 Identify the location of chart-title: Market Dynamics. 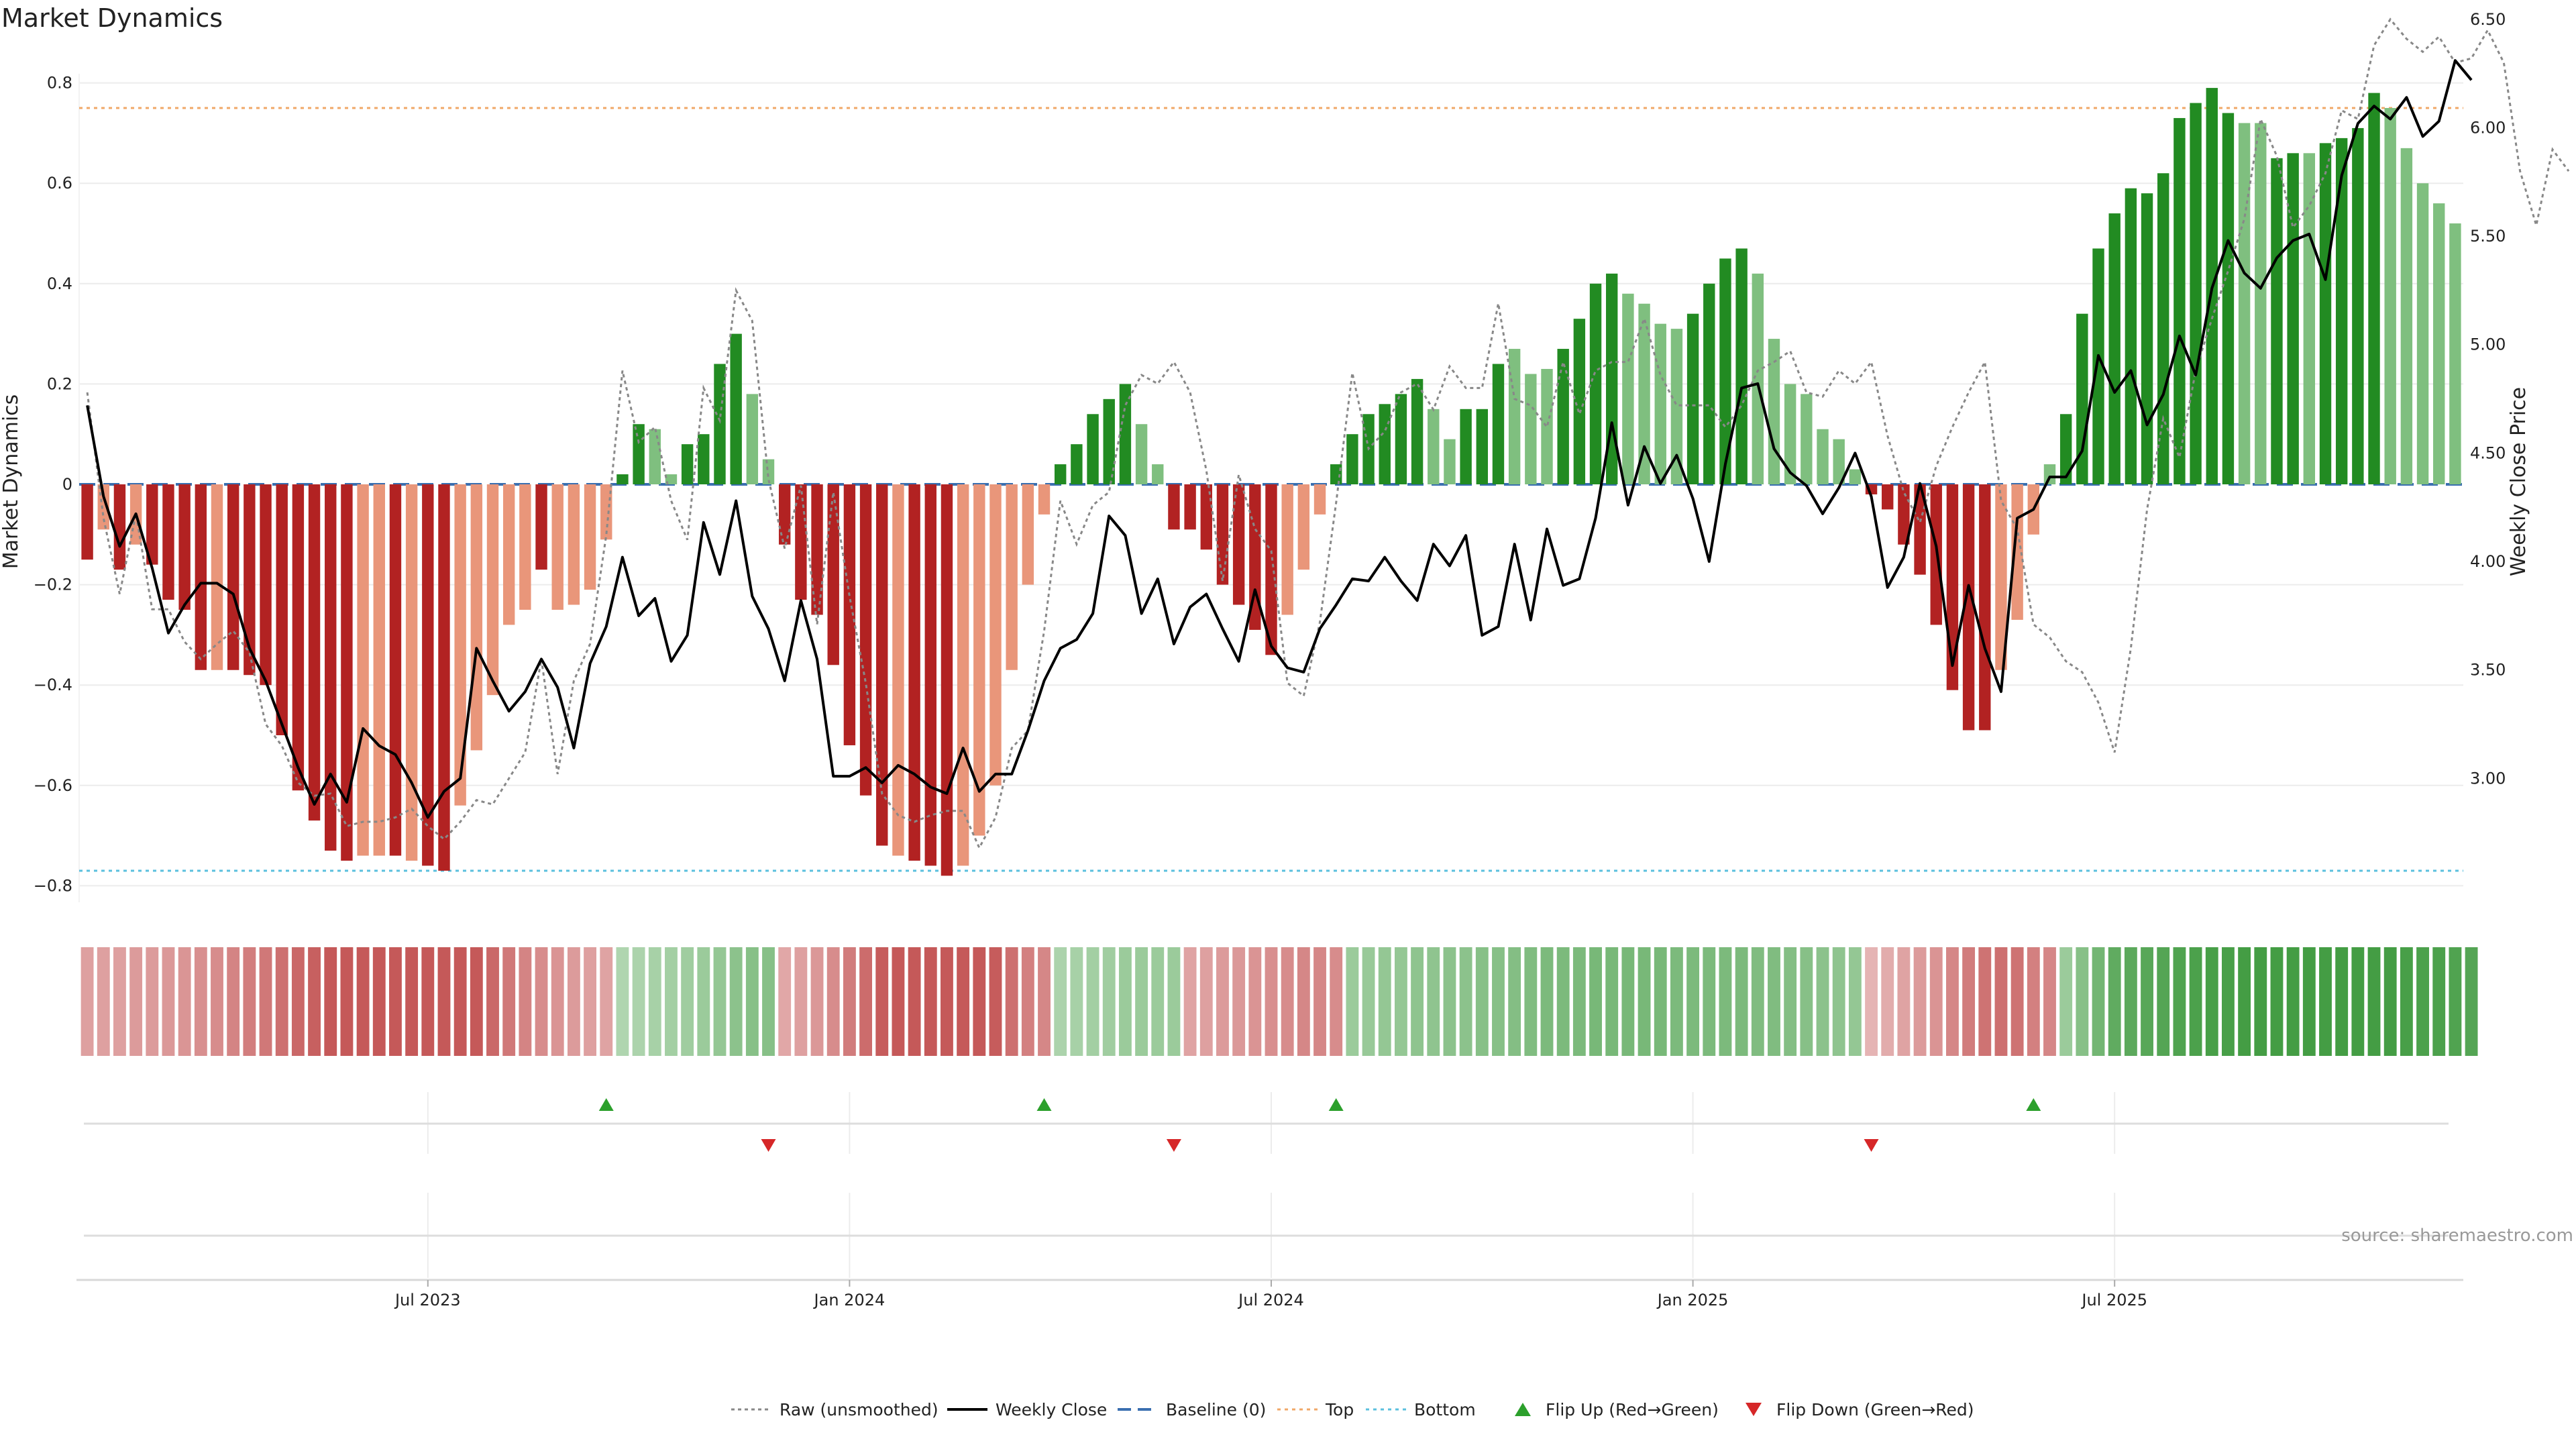
(112, 18).